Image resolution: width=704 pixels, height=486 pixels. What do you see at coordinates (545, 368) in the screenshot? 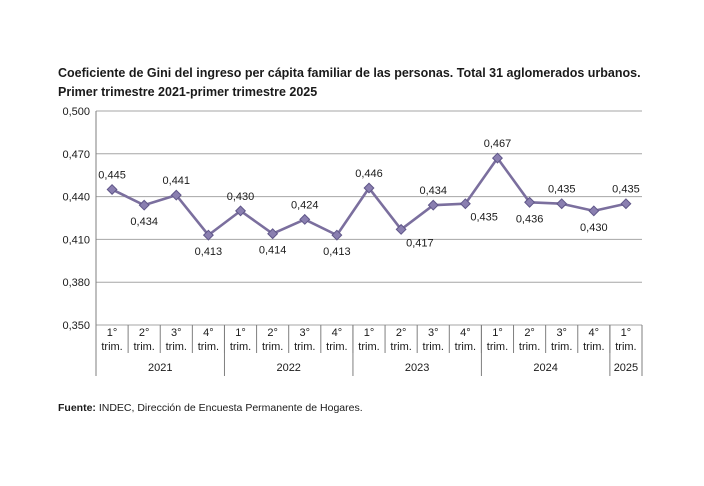
I see `x-year-label: 2024` at bounding box center [545, 368].